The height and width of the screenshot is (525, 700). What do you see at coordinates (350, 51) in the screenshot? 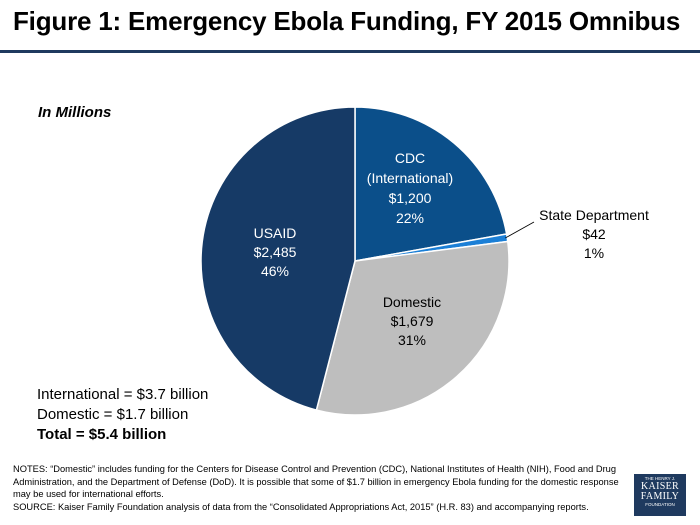
I see `title-divider` at bounding box center [350, 51].